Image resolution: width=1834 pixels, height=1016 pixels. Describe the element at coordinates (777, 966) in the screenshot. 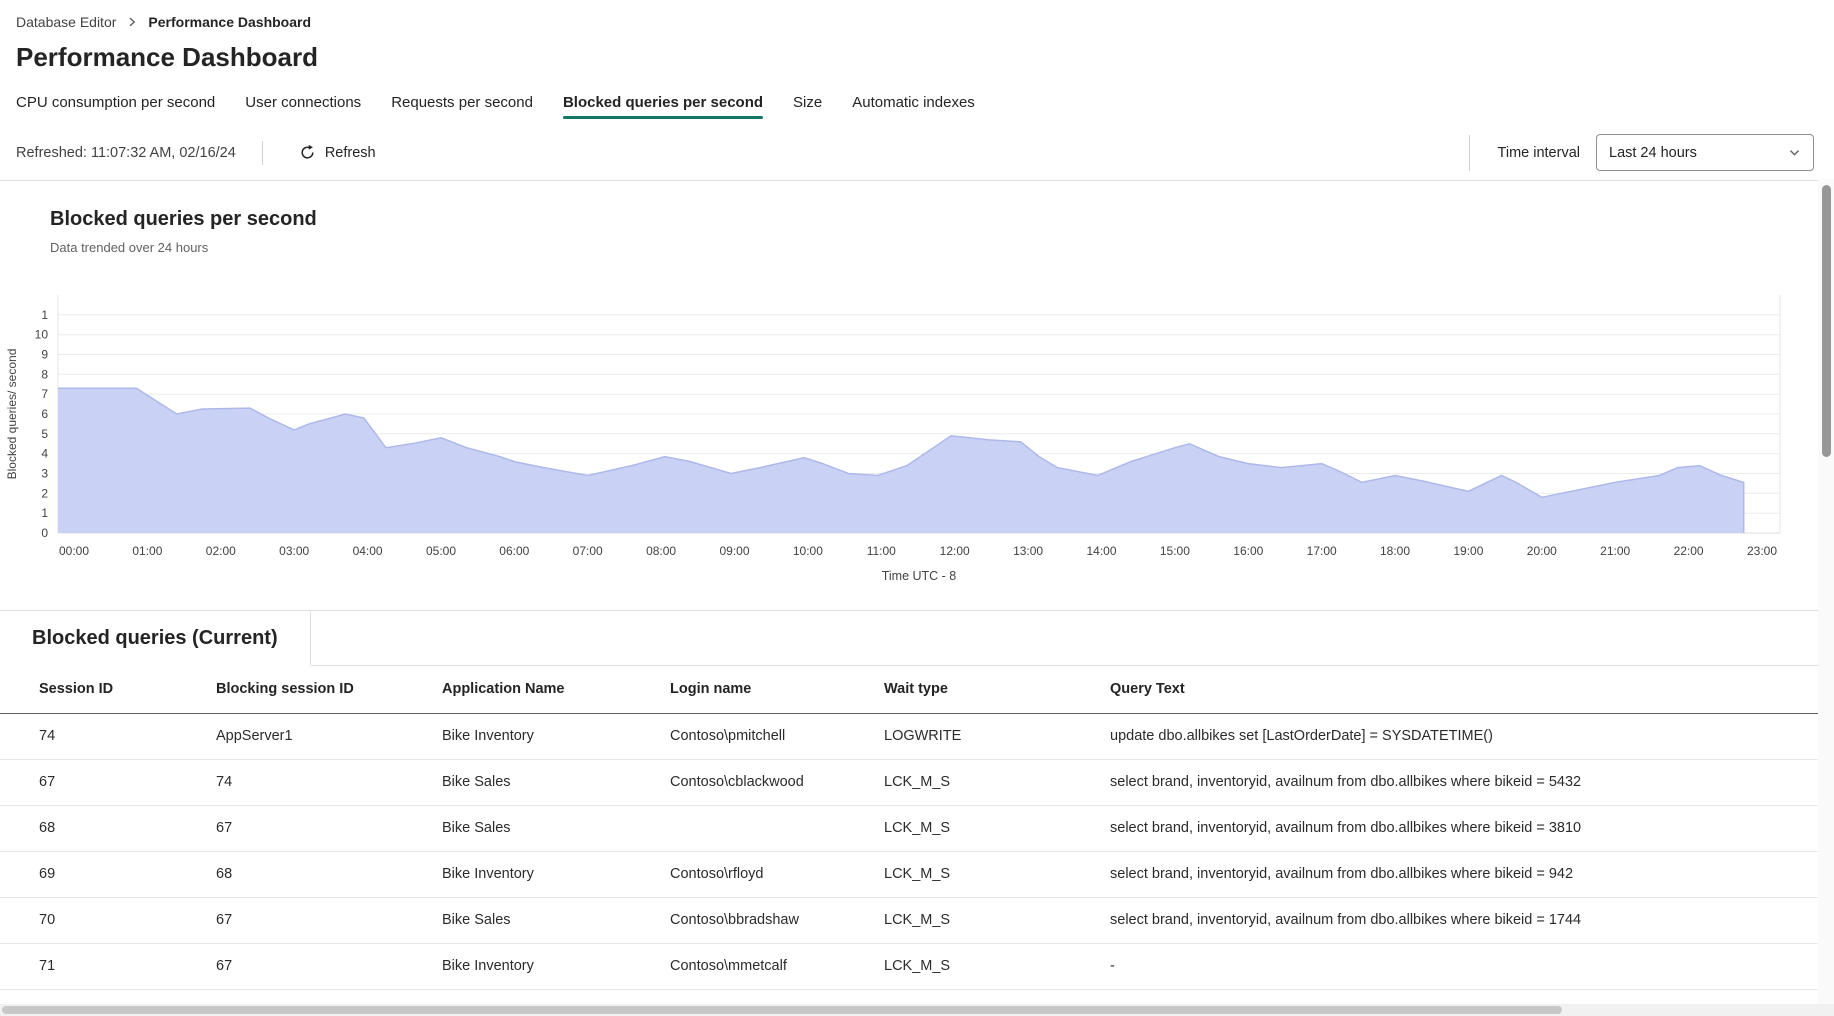

I see `table-cell: Contoso\mmetcalf` at that location.